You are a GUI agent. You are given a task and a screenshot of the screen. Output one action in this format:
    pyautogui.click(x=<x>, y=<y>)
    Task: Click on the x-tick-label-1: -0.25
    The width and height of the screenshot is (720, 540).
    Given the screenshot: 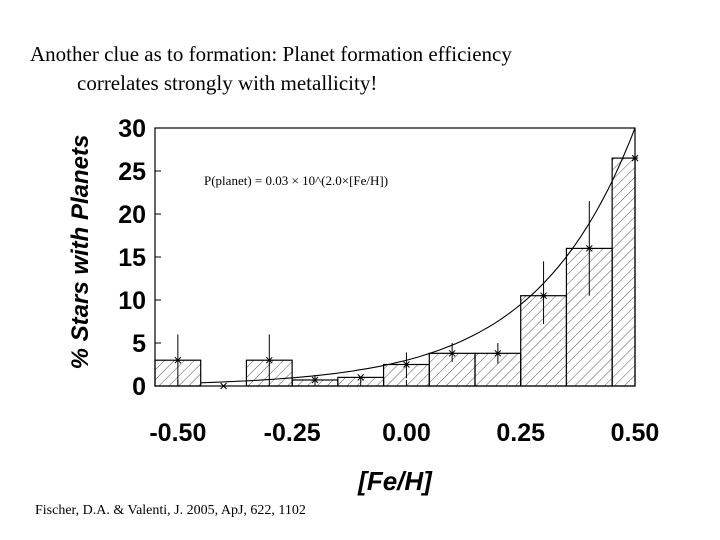 What is the action you would take?
    pyautogui.click(x=292, y=433)
    